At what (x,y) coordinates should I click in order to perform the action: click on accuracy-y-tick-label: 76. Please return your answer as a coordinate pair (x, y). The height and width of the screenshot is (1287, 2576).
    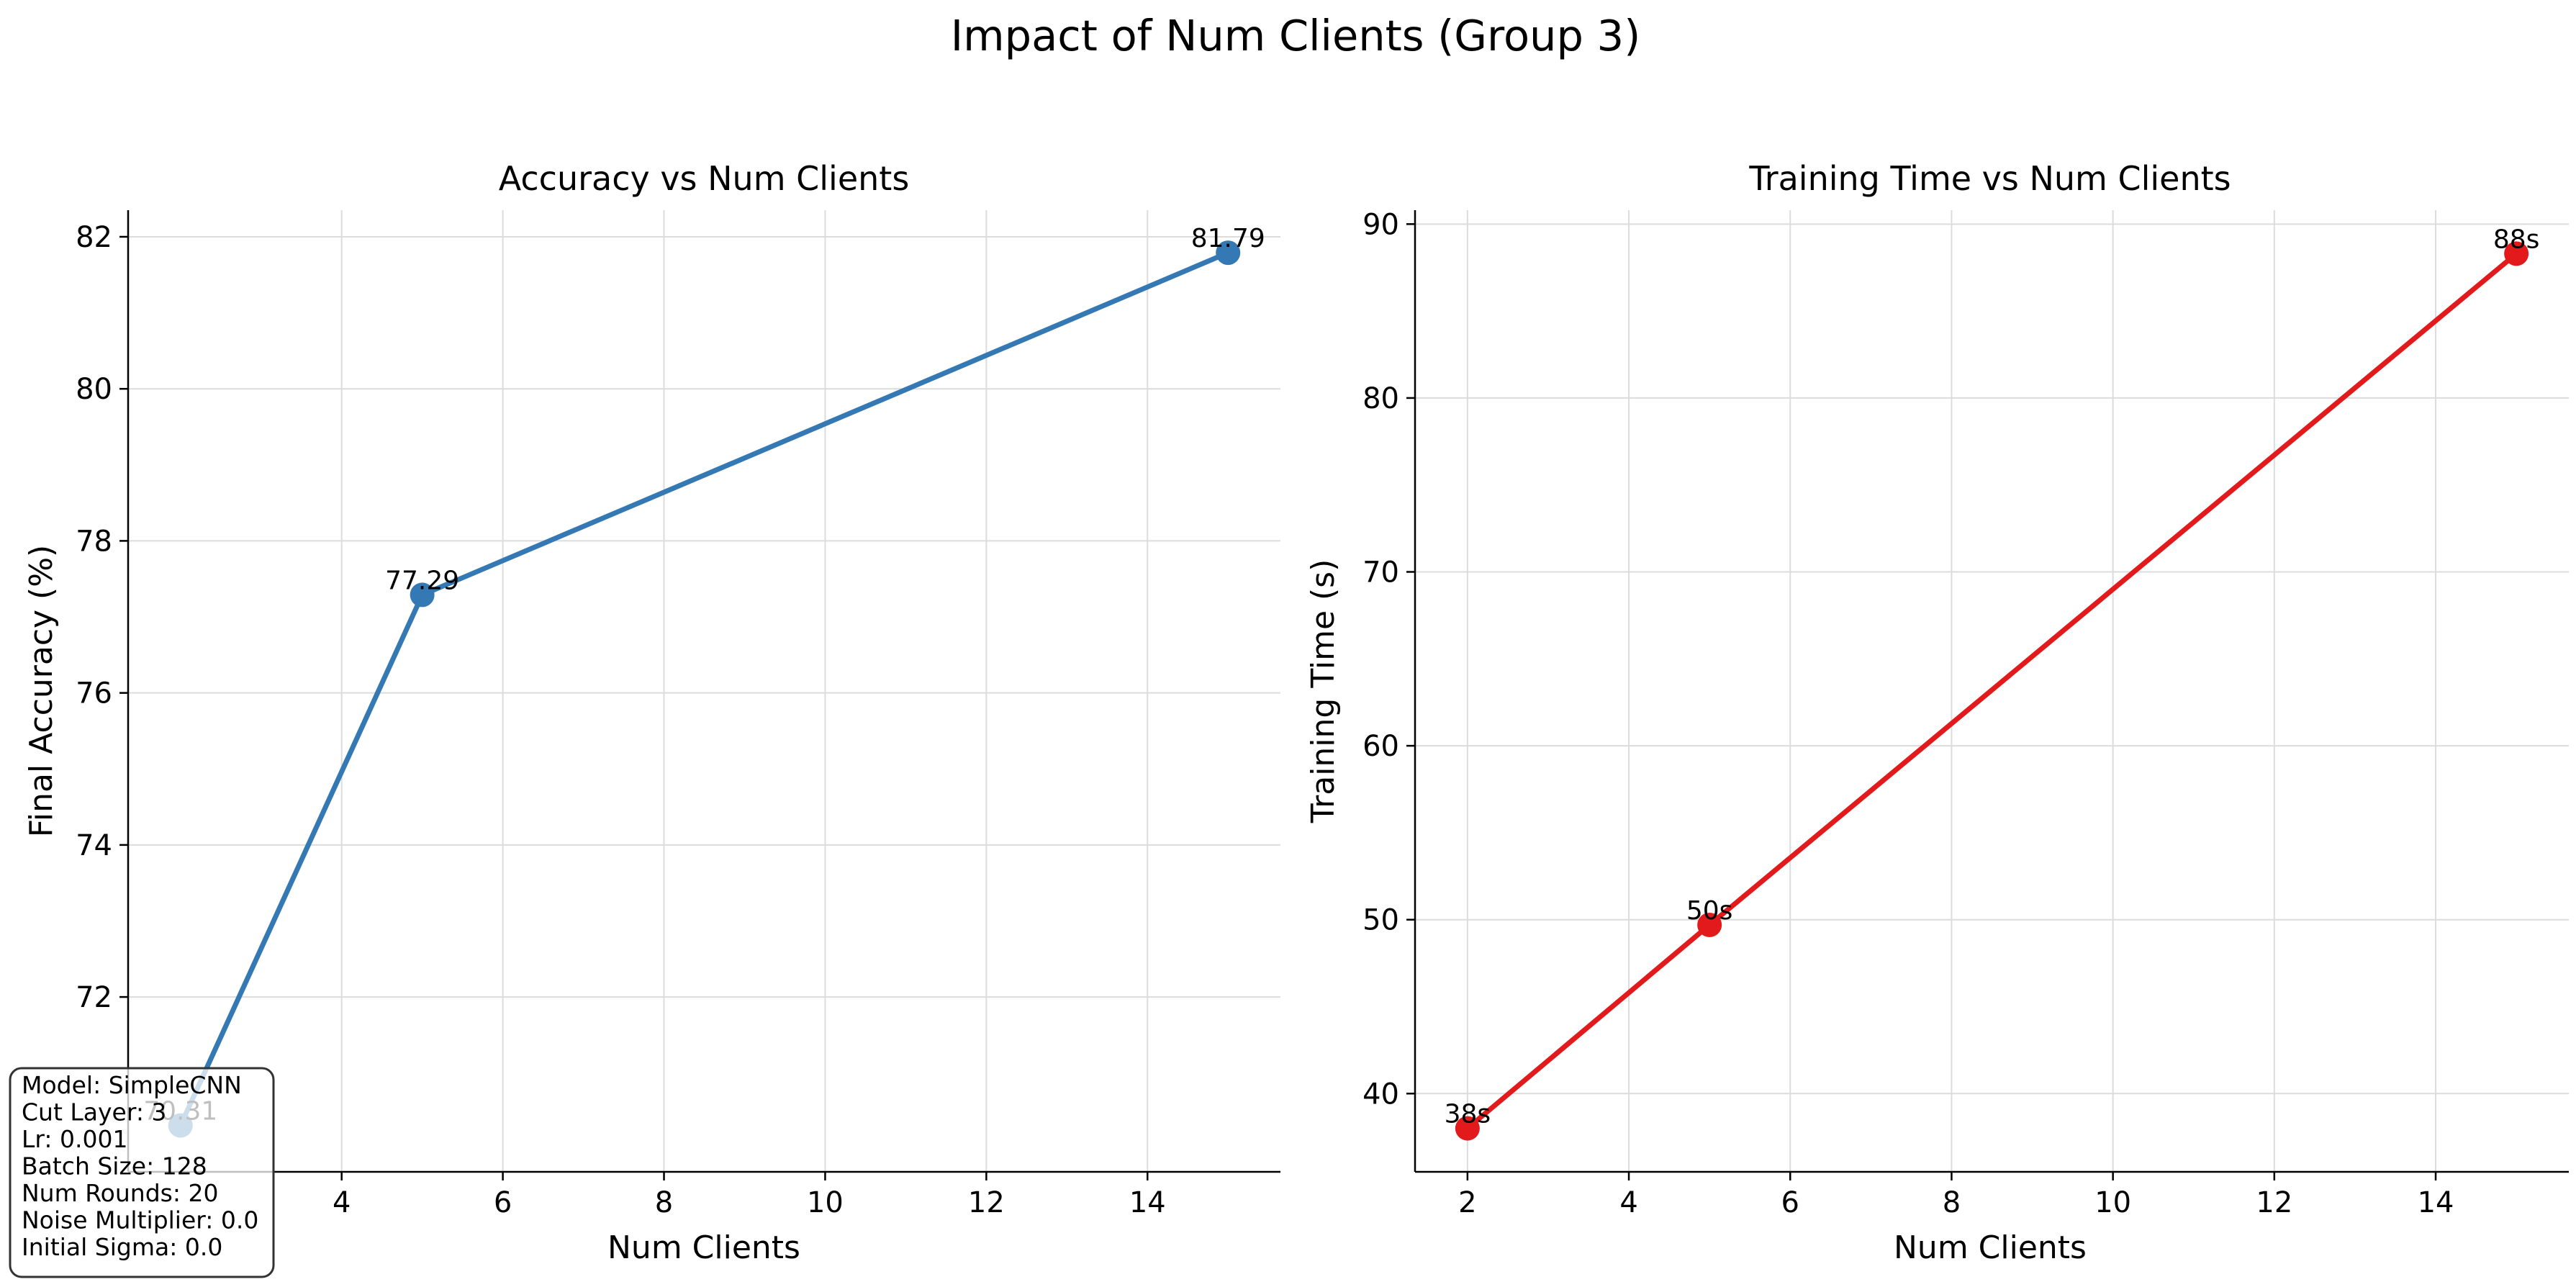
    Looking at the image, I should click on (94, 693).